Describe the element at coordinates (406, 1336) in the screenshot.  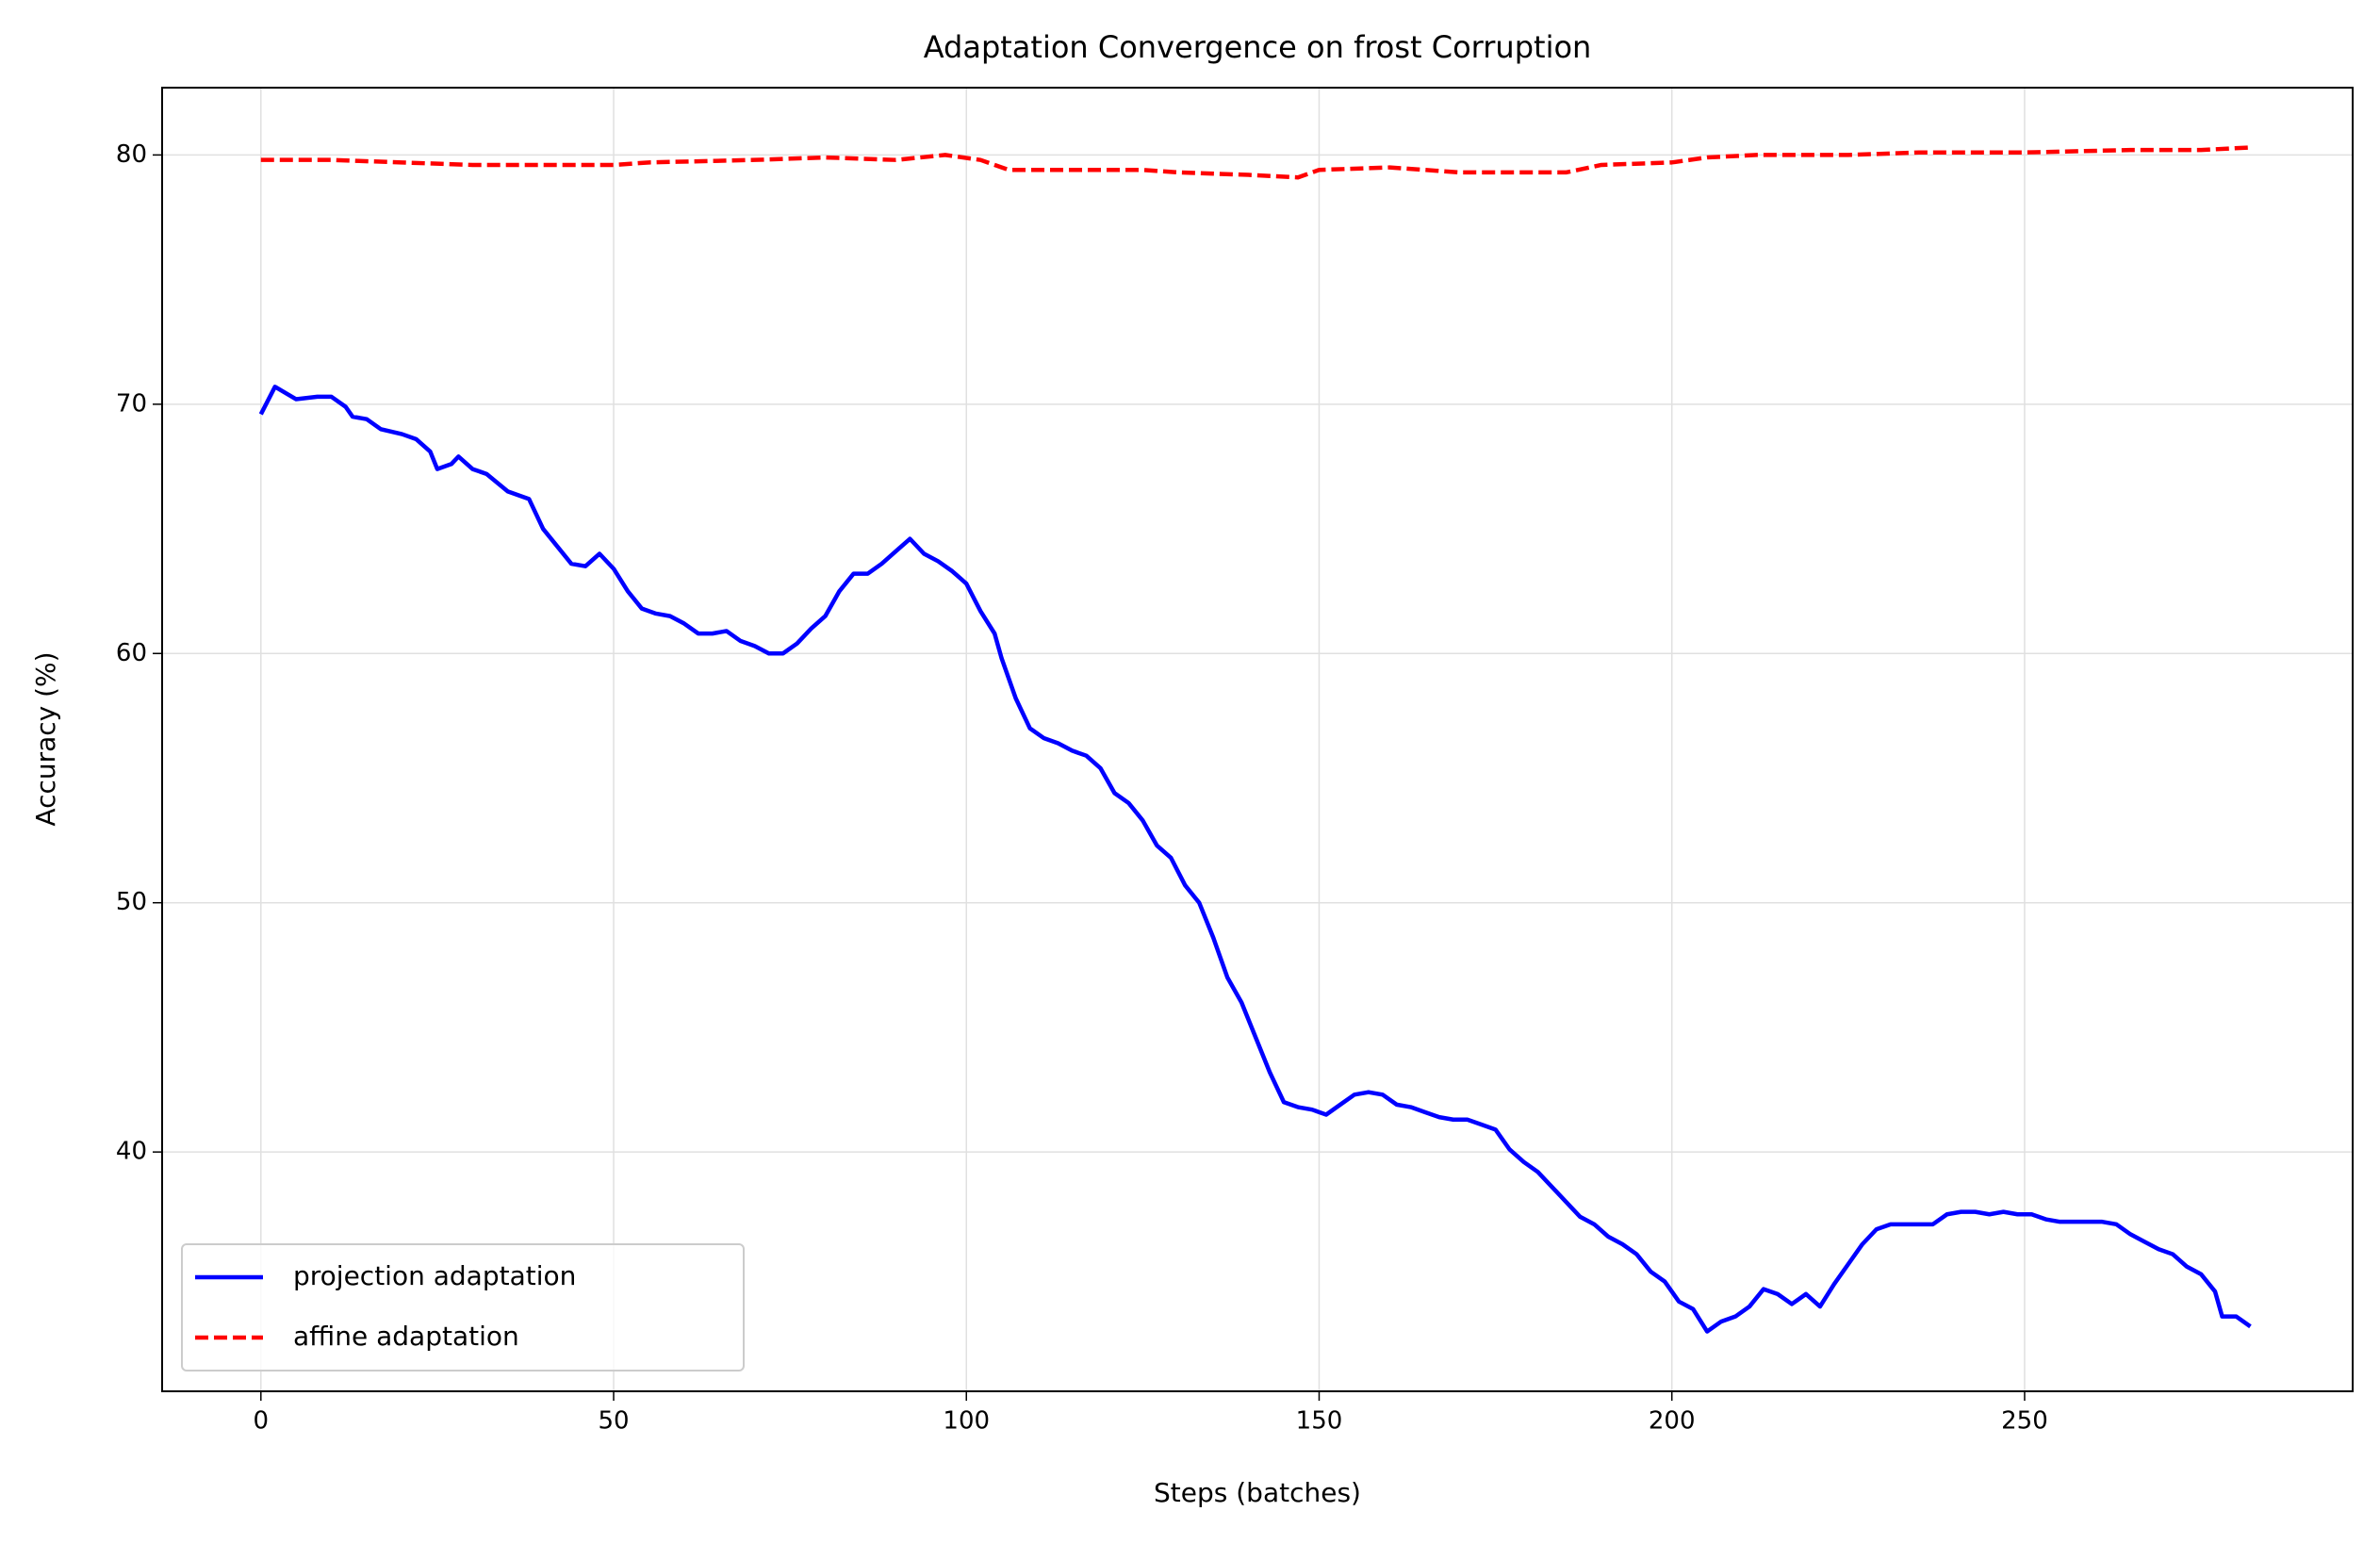
I see `legend-label: affine adaptation` at that location.